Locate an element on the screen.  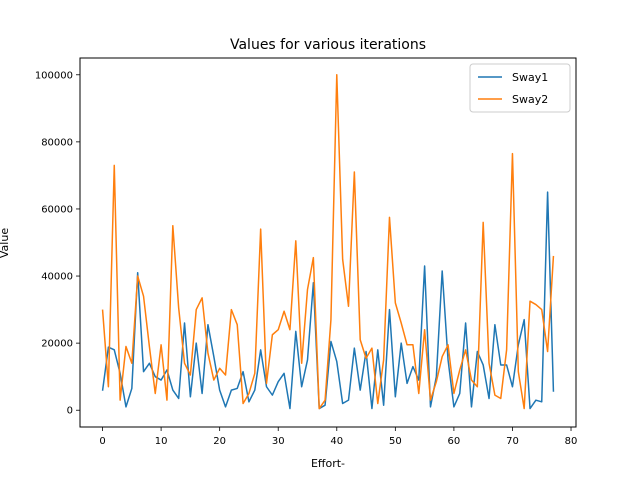
y-tick-label: 20000 is located at coordinates (57, 344).